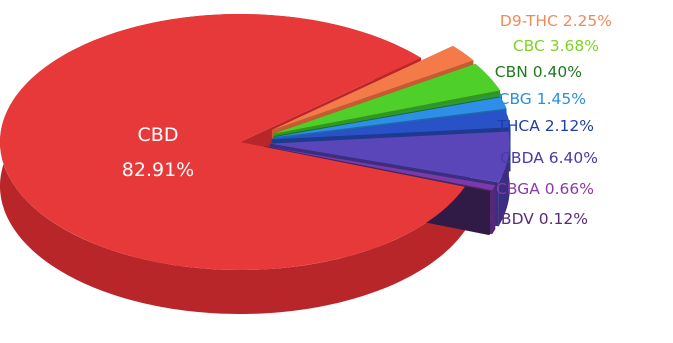  I want to click on slice-label-d9-thc: D9-THC 2.25%, so click(556, 21).